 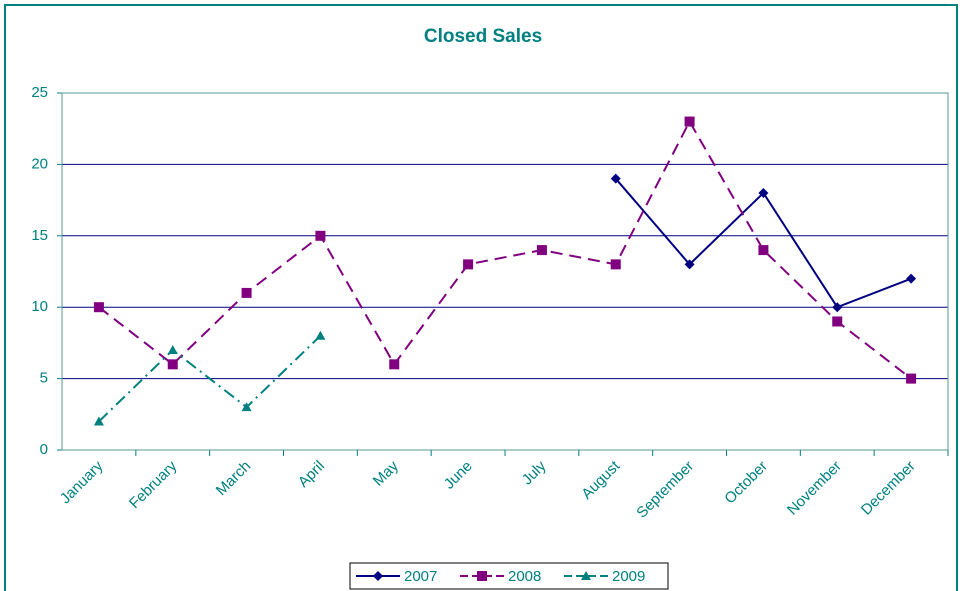 What do you see at coordinates (39, 235) in the screenshot?
I see `y-tick-label: 15` at bounding box center [39, 235].